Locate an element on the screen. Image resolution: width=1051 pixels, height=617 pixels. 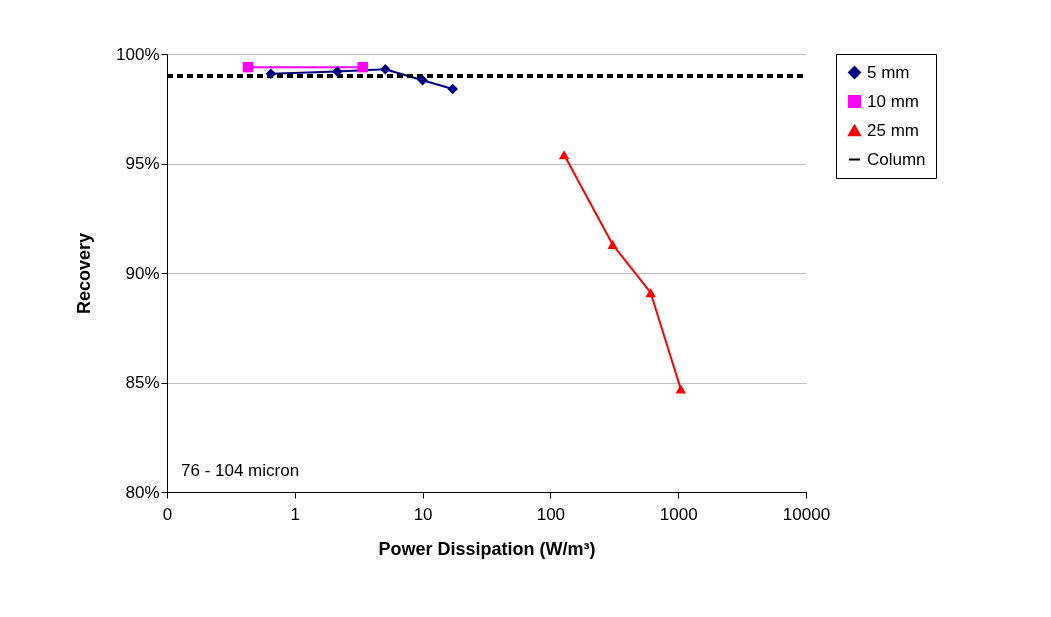
x-tick-label: 100 is located at coordinates (551, 514).